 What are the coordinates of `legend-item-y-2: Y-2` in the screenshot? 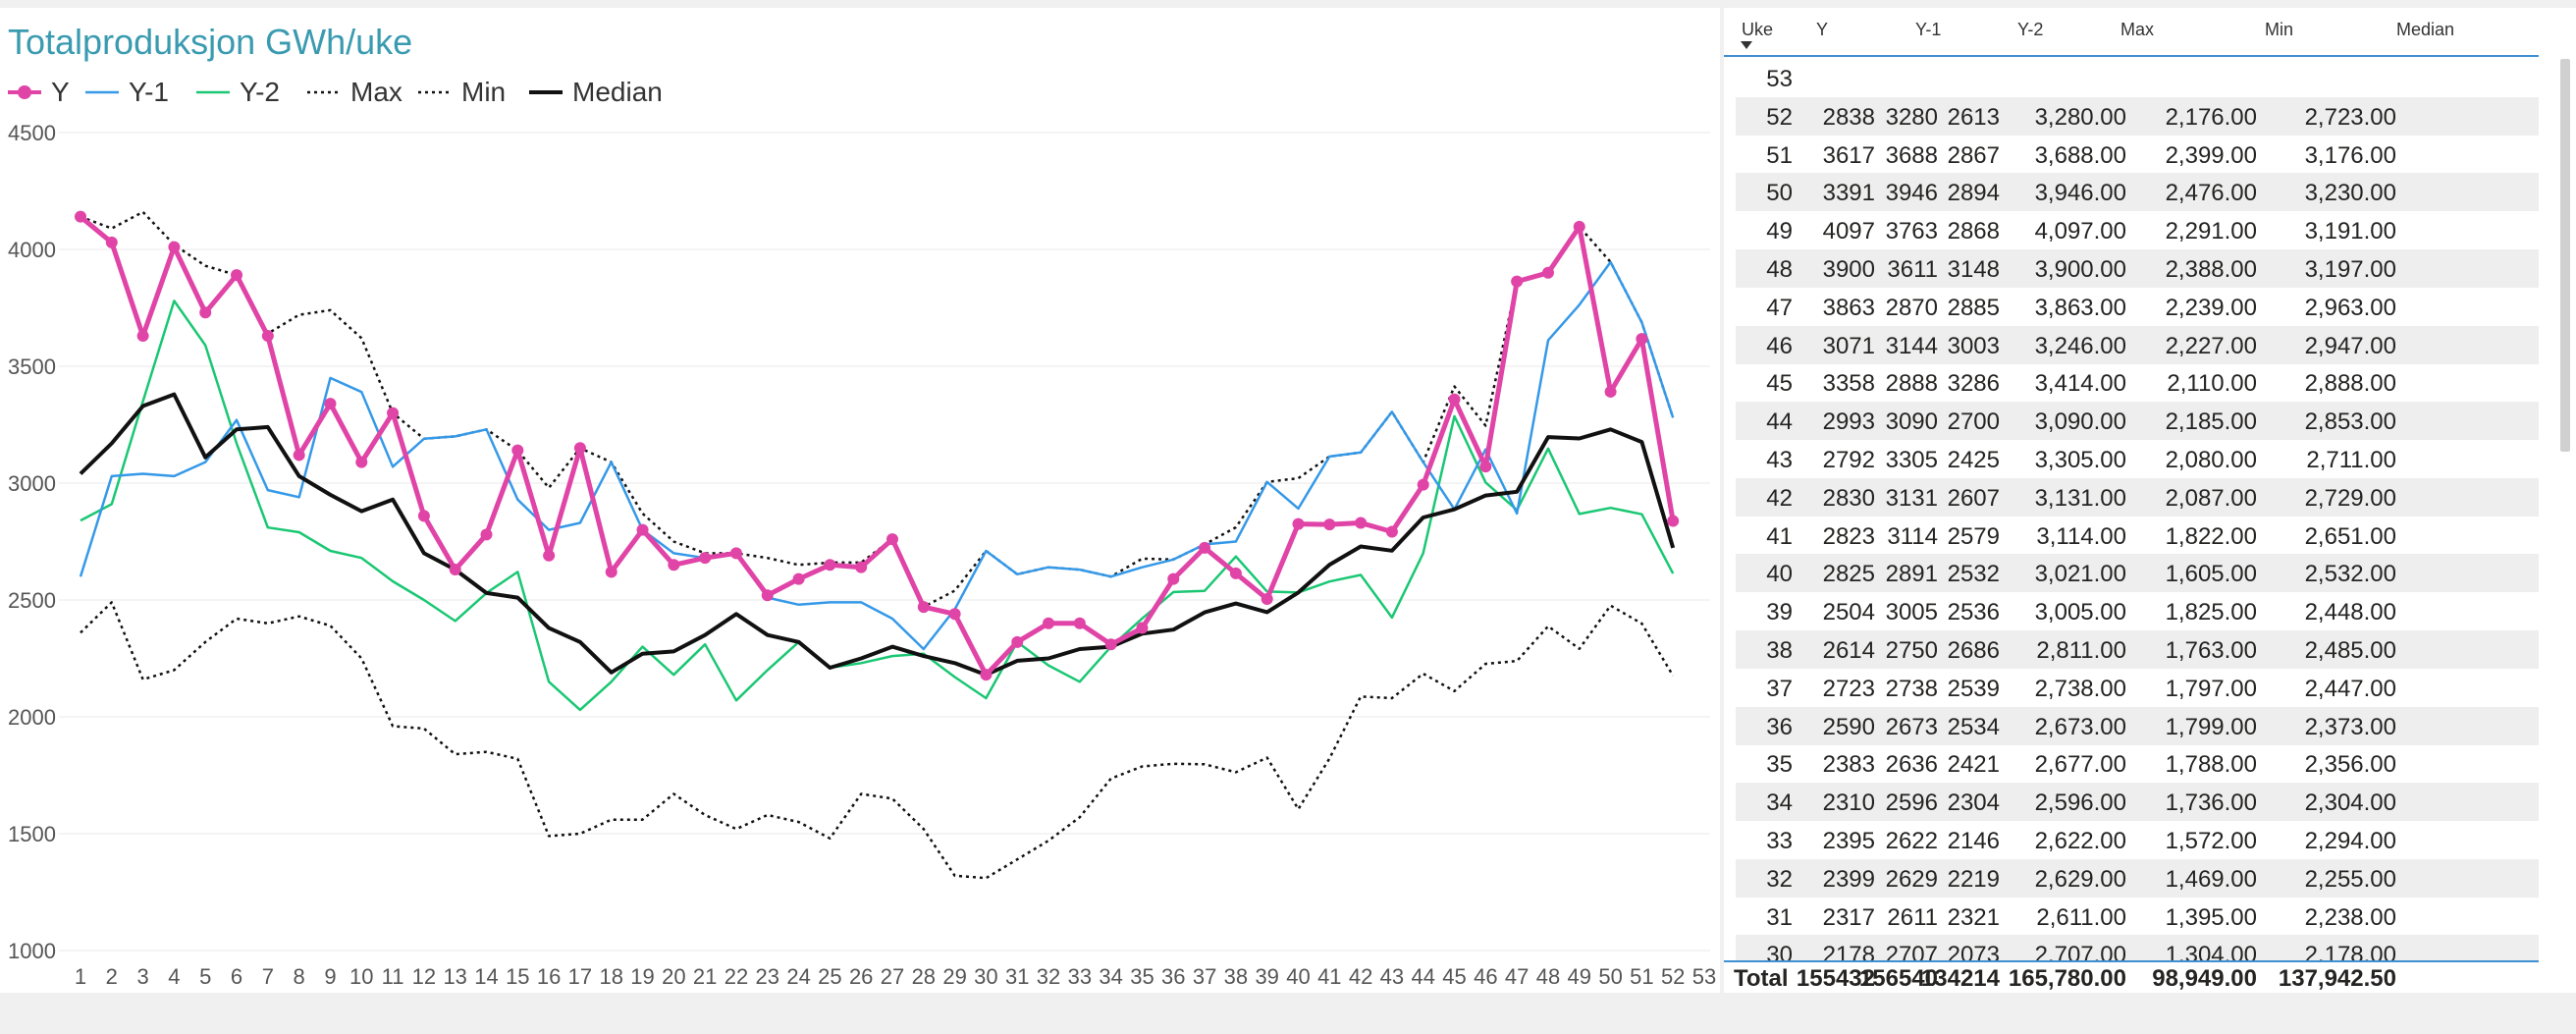 It's located at (238, 92).